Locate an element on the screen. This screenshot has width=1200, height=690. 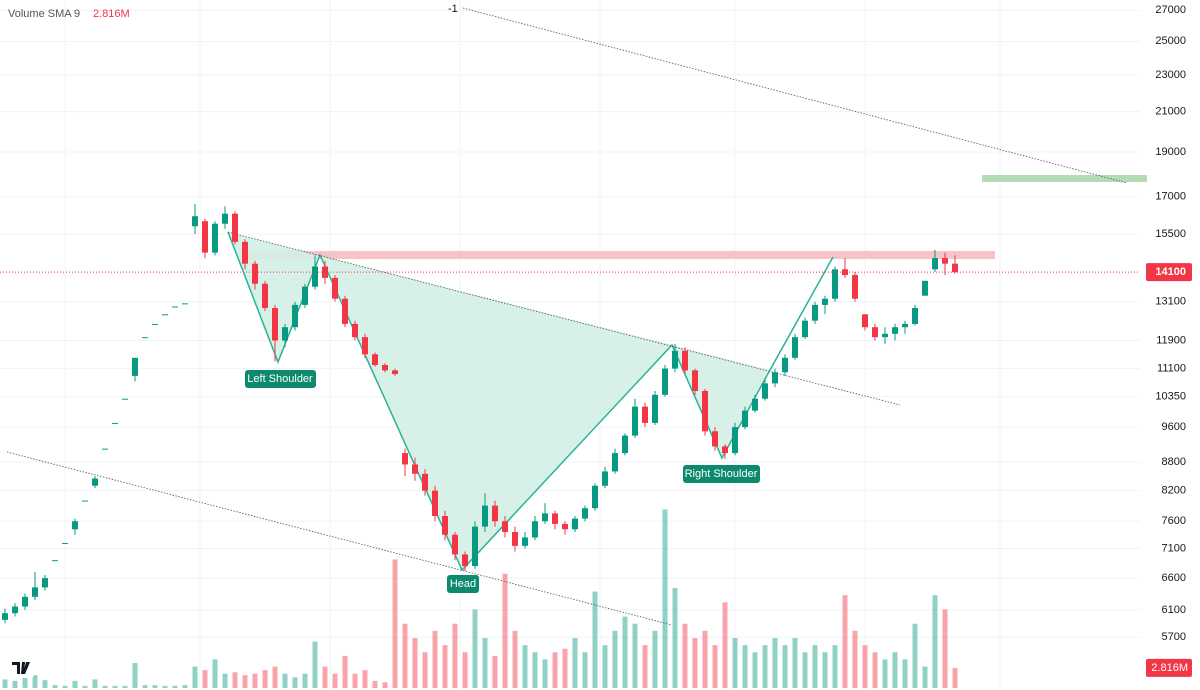
y-tick-label: 23000 is located at coordinates (1170, 75).